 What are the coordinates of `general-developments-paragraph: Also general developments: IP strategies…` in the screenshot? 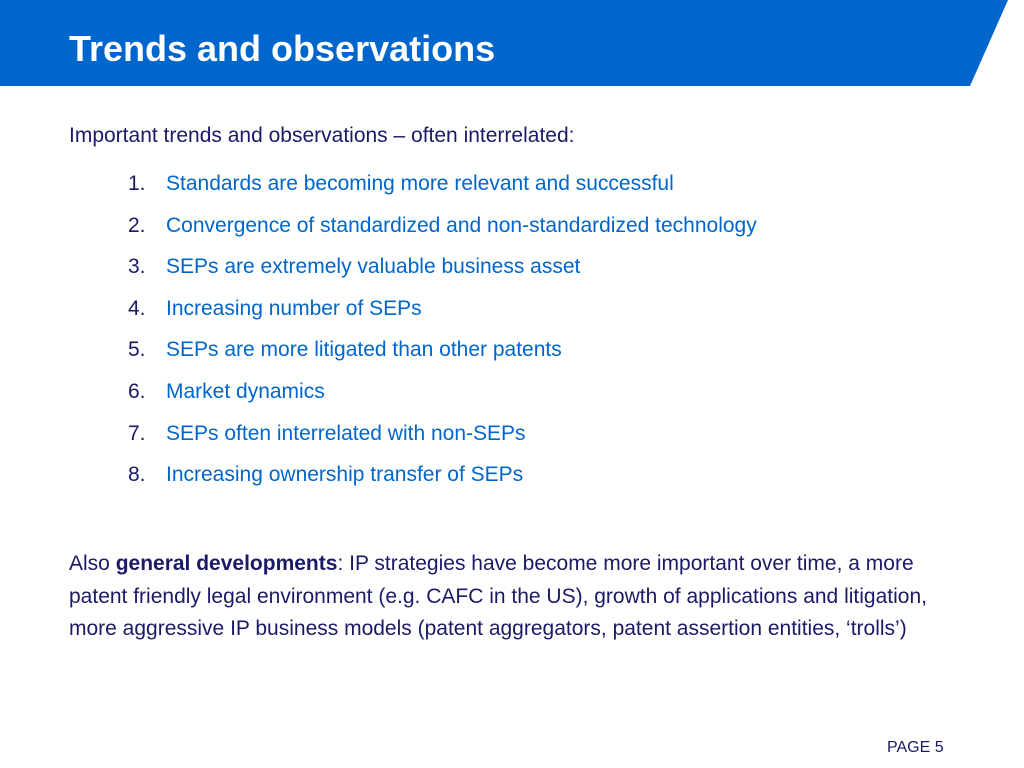 It's located at (509, 597).